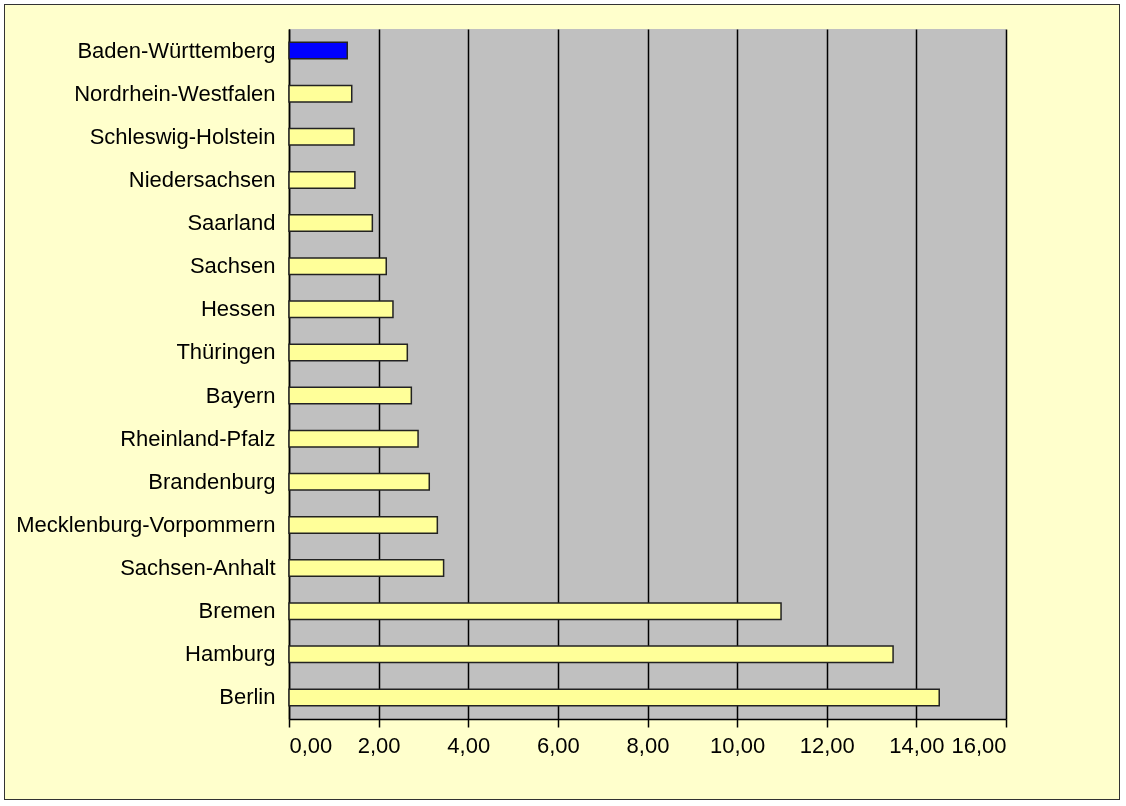 This screenshot has width=1126, height=806. Describe the element at coordinates (311, 745) in the screenshot. I see `x-tick-label: 0,00` at that location.